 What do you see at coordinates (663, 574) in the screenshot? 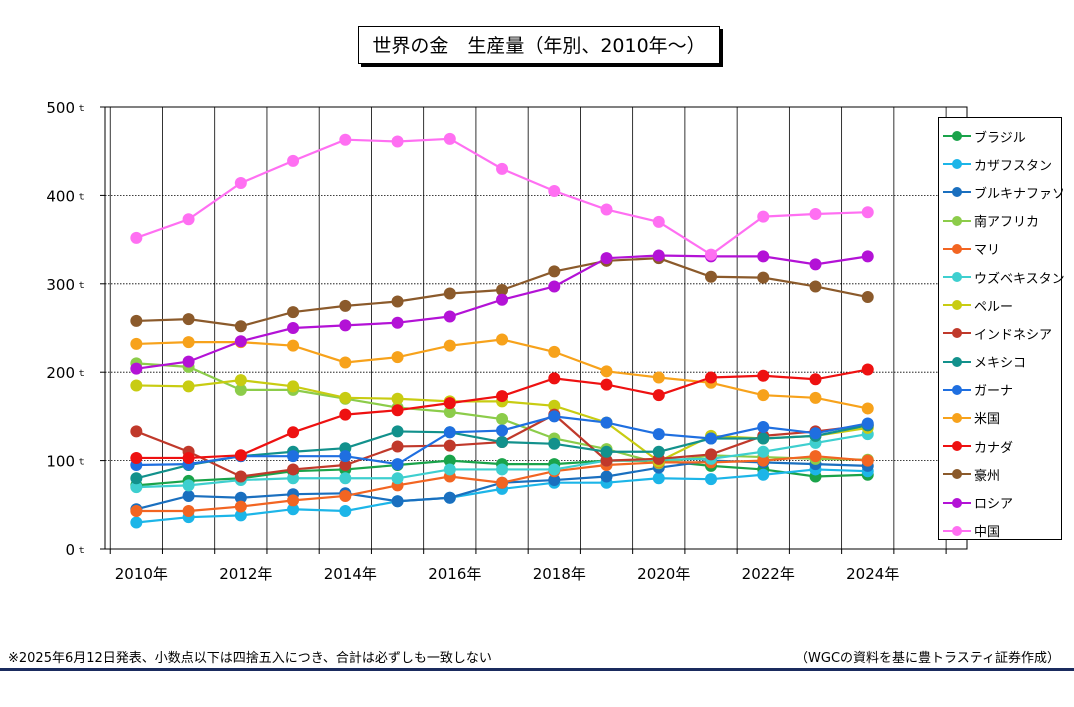
I see `x-tick-label: 2020年` at bounding box center [663, 574].